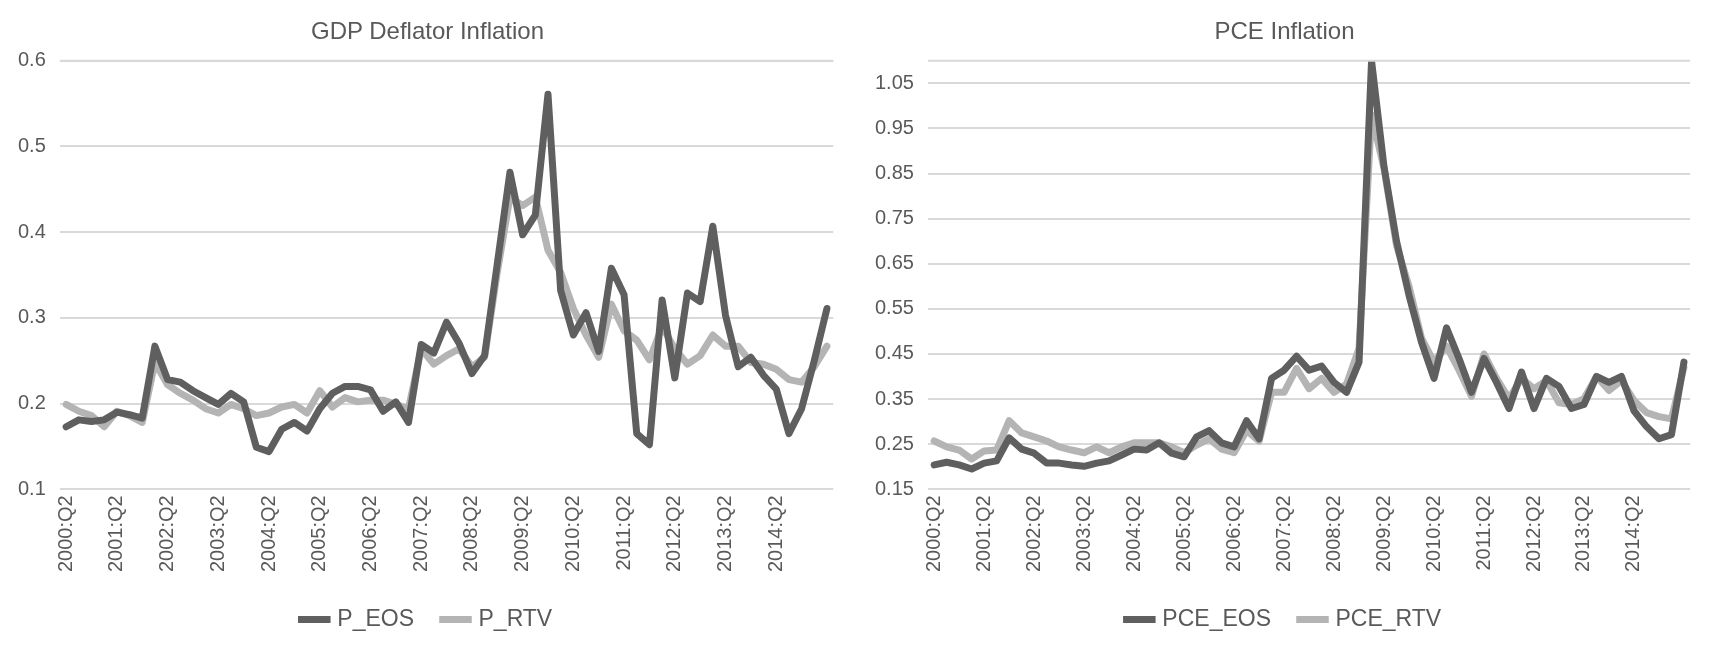 The width and height of the screenshot is (1715, 647). Describe the element at coordinates (894, 126) in the screenshot. I see `y-tick-label: 0.95` at that location.